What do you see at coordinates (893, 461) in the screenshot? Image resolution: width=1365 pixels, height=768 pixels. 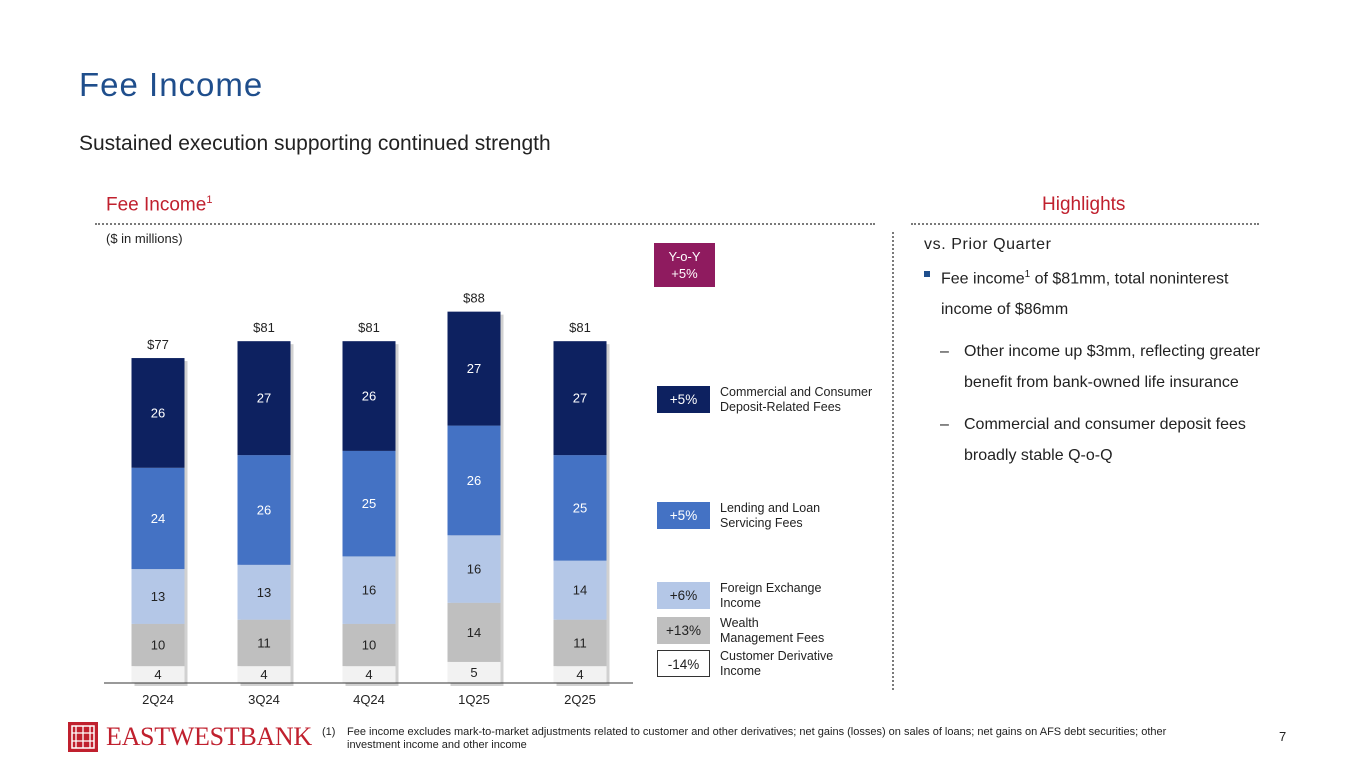 I see `vertical-divider` at bounding box center [893, 461].